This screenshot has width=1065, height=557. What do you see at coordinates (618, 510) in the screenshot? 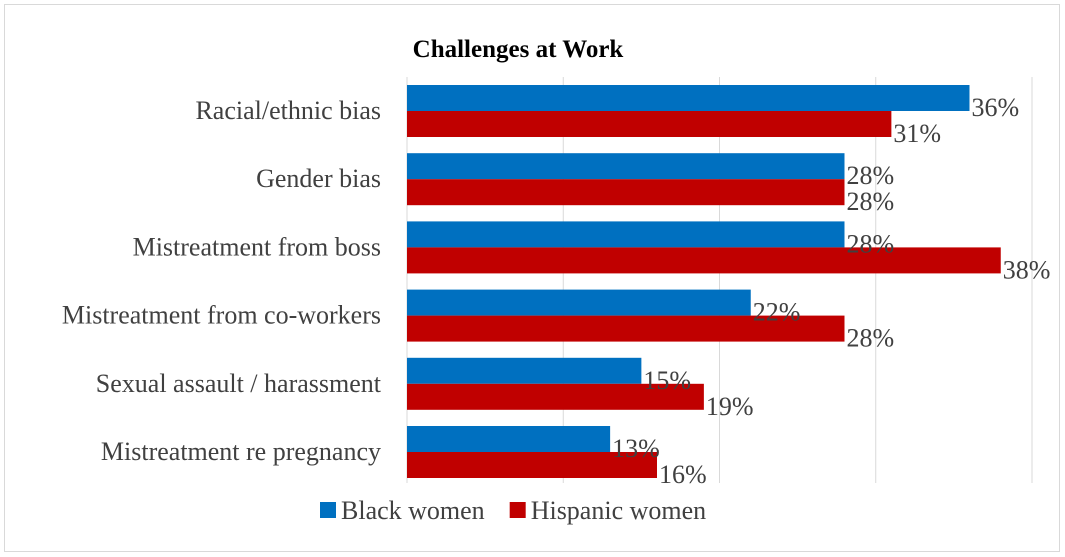
I see `legend-label: Hispanic women` at bounding box center [618, 510].